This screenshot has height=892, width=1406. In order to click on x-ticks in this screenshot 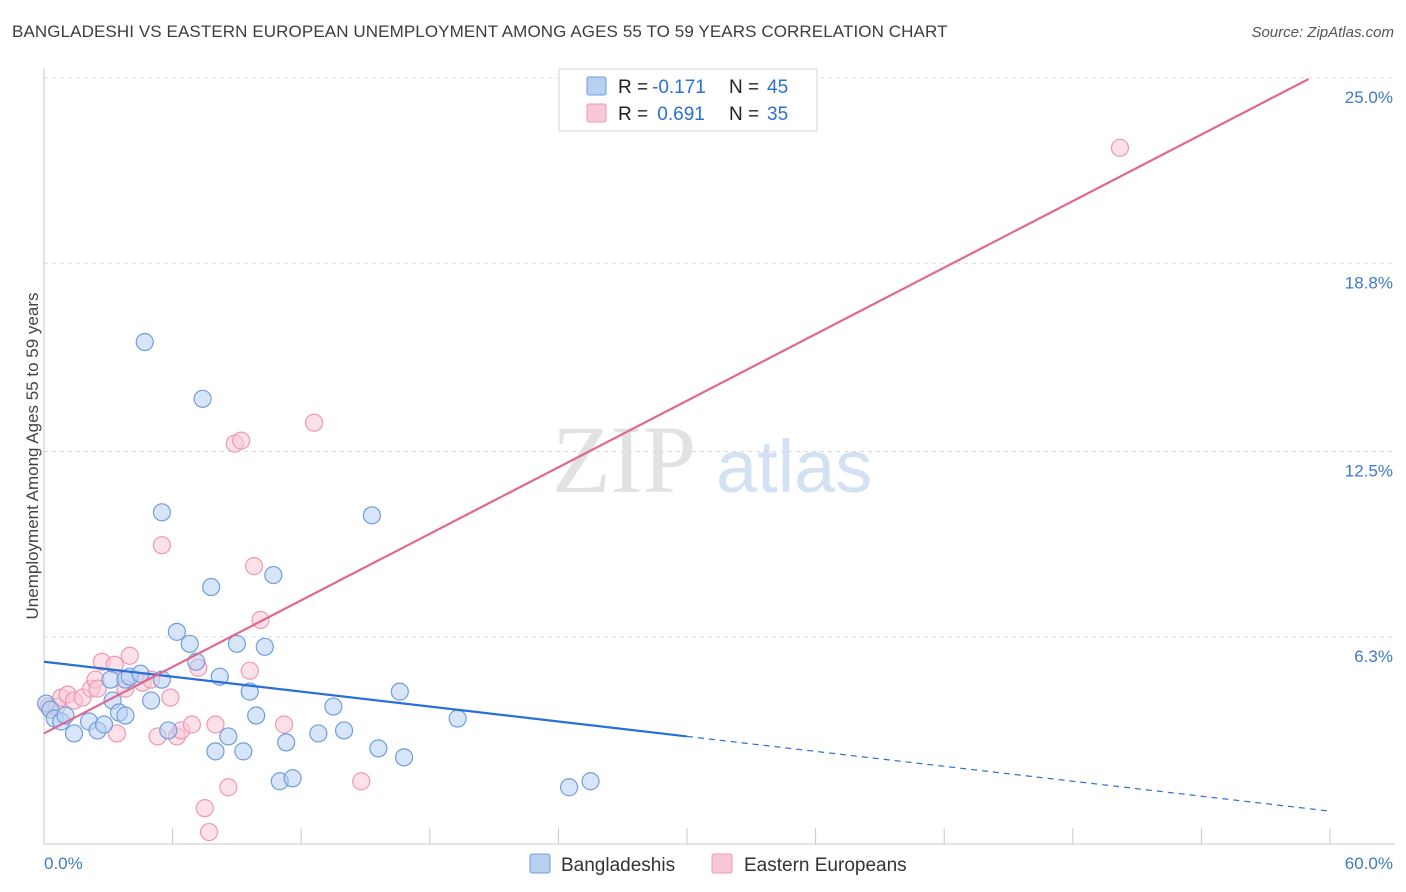, I will do `click(687, 836)`.